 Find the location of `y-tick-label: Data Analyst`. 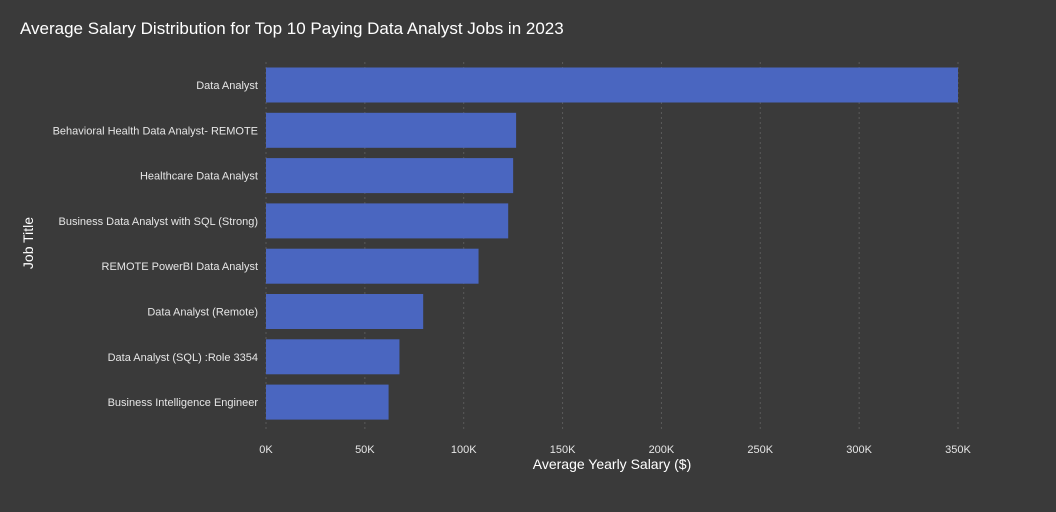

y-tick-label: Data Analyst is located at coordinates (227, 86).